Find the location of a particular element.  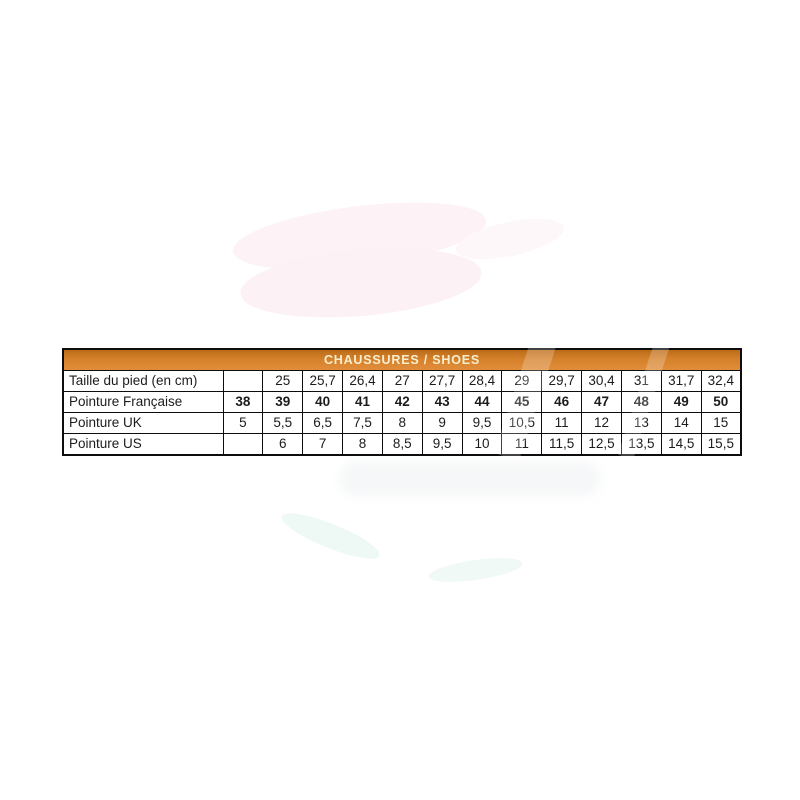

table-cell: 31,7 is located at coordinates (681, 381).